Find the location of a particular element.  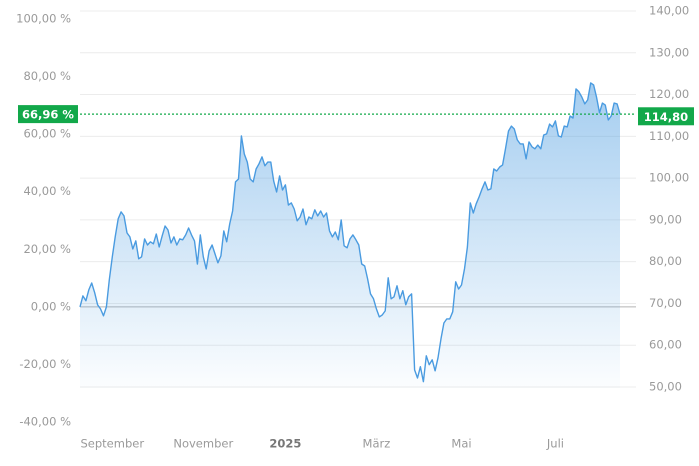

x-tick-label: September is located at coordinates (112, 444).